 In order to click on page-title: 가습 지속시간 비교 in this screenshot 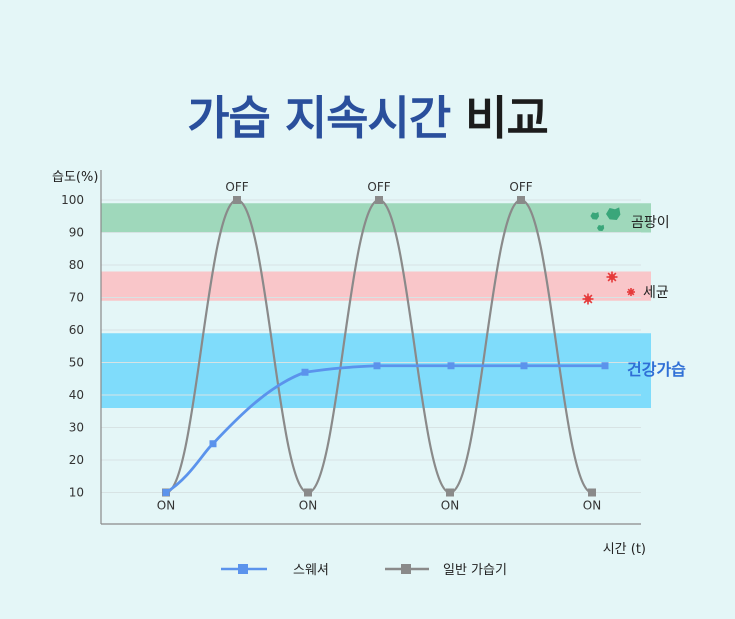, I will do `click(367, 115)`.